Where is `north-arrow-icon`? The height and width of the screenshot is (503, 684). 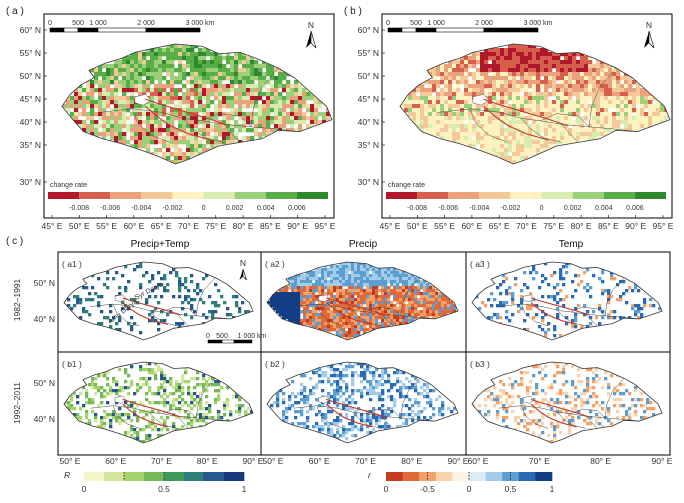
north-arrow-icon is located at coordinates (313, 39).